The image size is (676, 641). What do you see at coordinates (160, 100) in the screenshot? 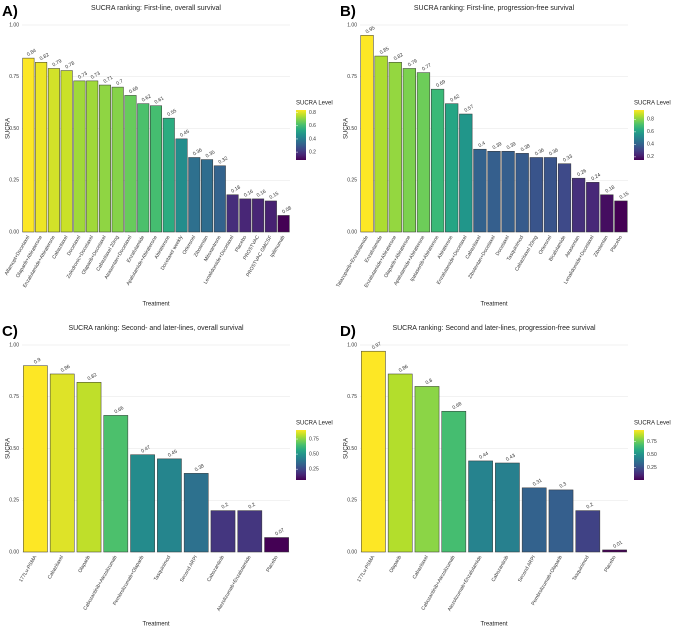
I see `value-label: 0.61` at bounding box center [160, 100].